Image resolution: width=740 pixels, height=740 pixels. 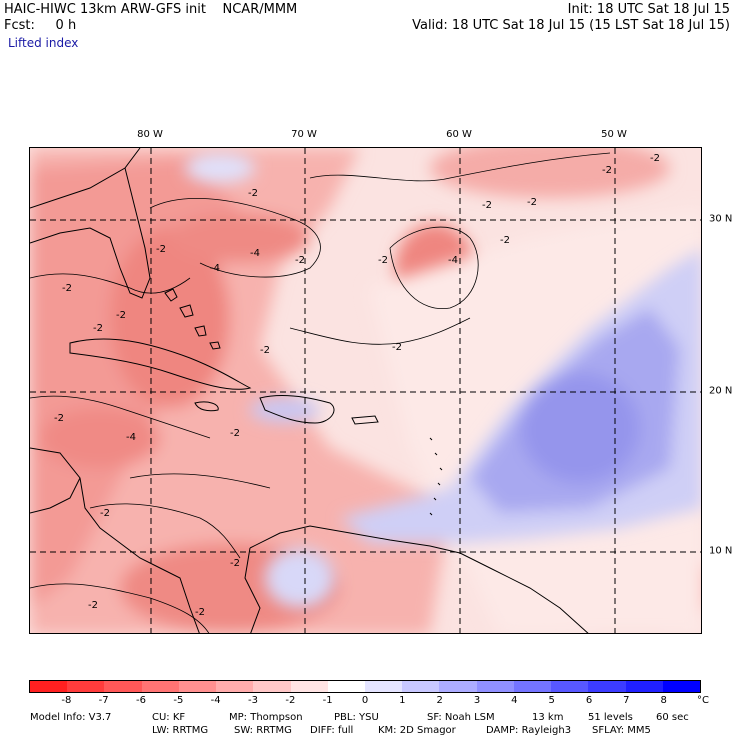 What do you see at coordinates (356, 717) in the screenshot?
I see `pbl-info: PBL: YSU` at bounding box center [356, 717].